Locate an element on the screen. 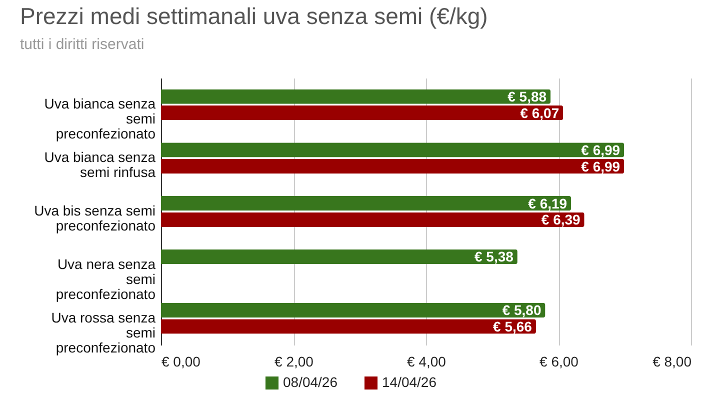 The image size is (712, 401). y-tick-label: Uva bianca senza semi rinfusa is located at coordinates (100, 164).